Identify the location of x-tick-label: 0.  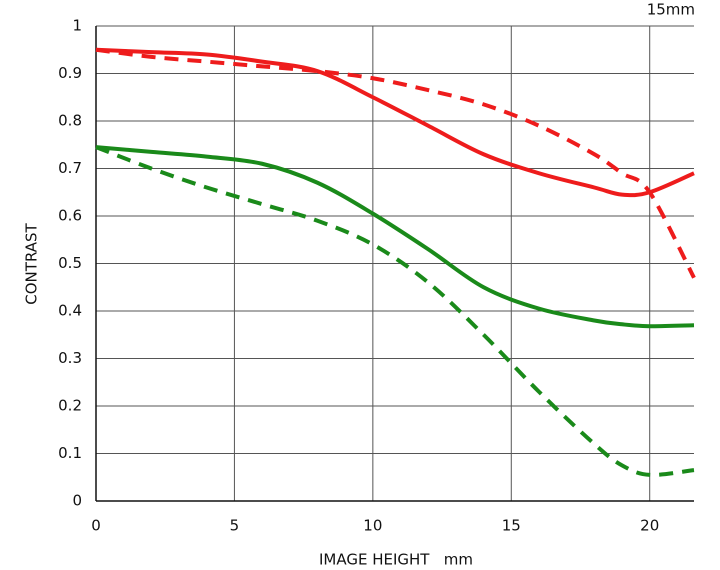
(96, 526).